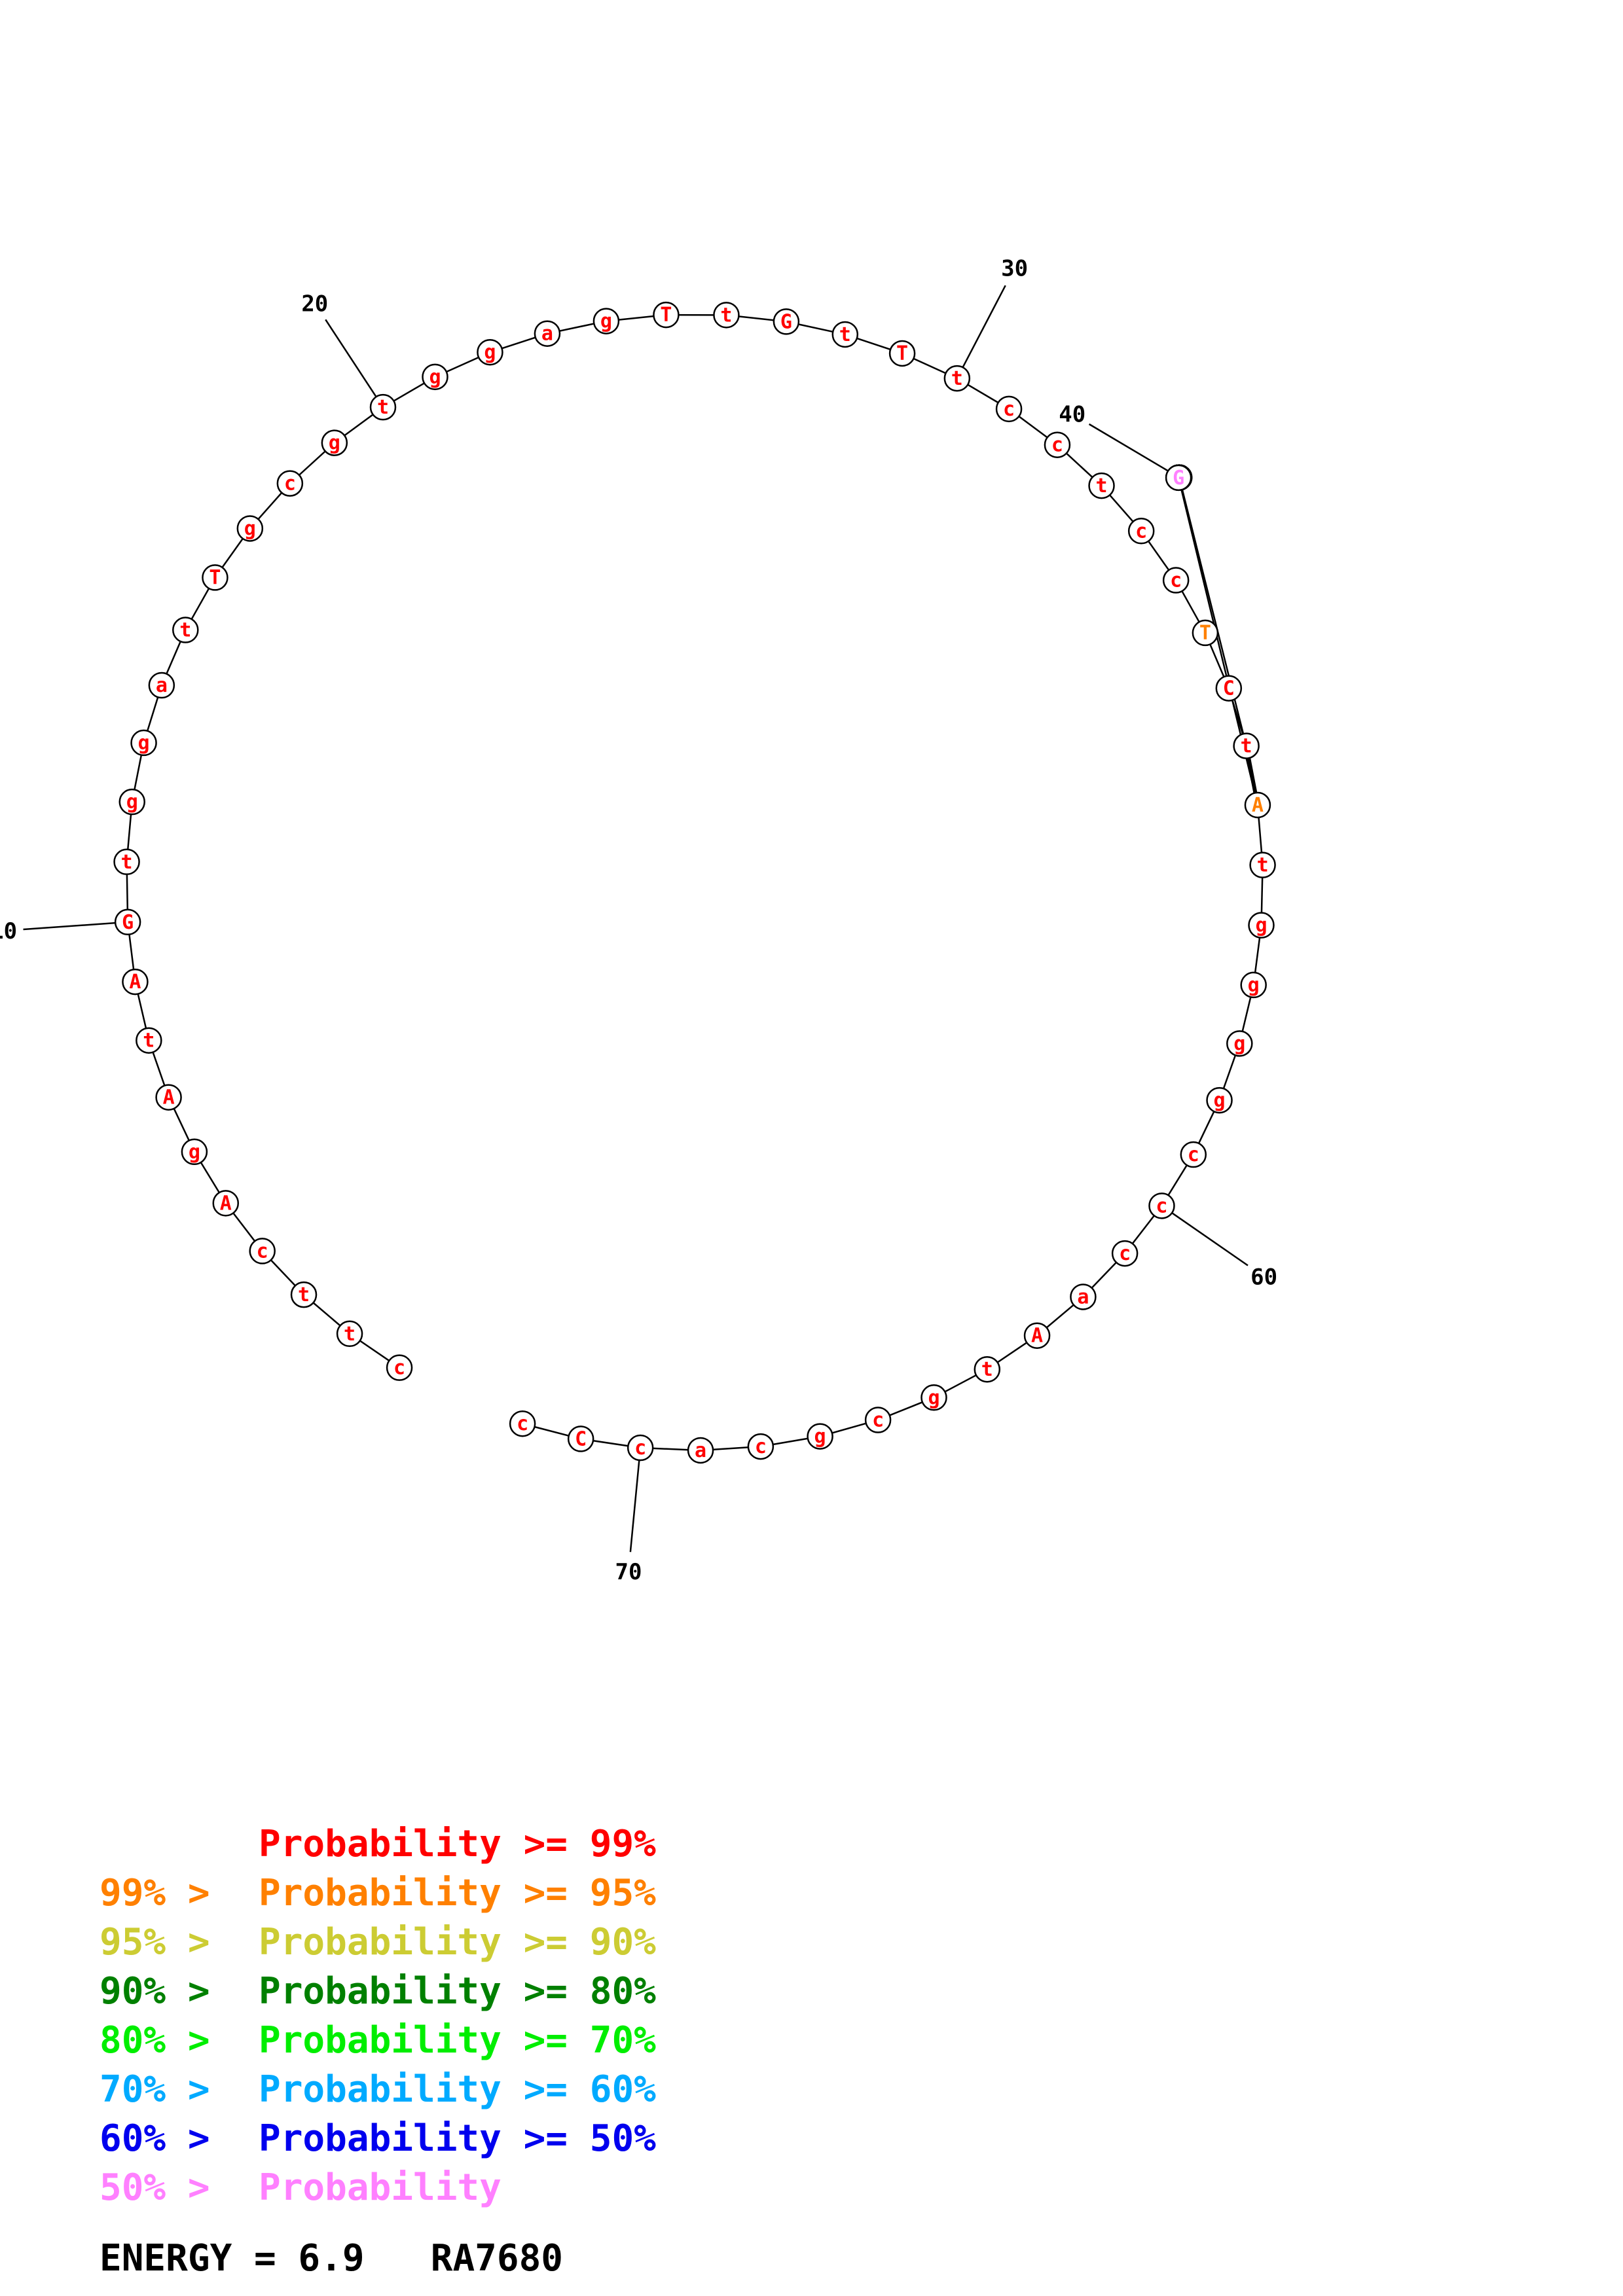  Describe the element at coordinates (458, 2040) in the screenshot. I see `legend-entry: 80% > Probability >= 70%` at that location.